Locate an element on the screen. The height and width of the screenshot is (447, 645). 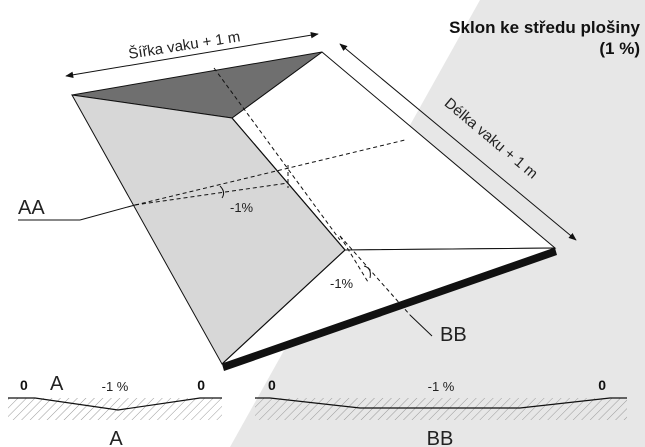
profile-bb: 0 -1 % 0 BB is located at coordinates (441, 412).